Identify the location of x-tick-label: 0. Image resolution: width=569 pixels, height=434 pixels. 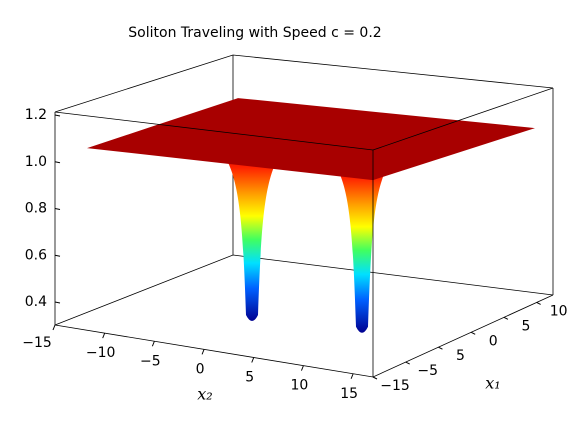
(200, 369).